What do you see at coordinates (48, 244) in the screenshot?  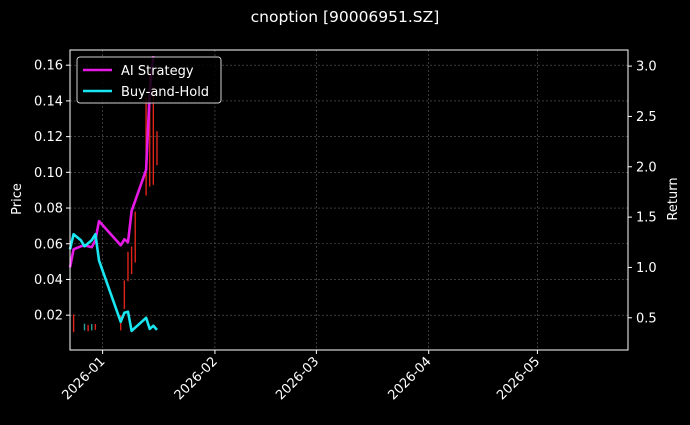 I see `y-tick-label: 0.06` at bounding box center [48, 244].